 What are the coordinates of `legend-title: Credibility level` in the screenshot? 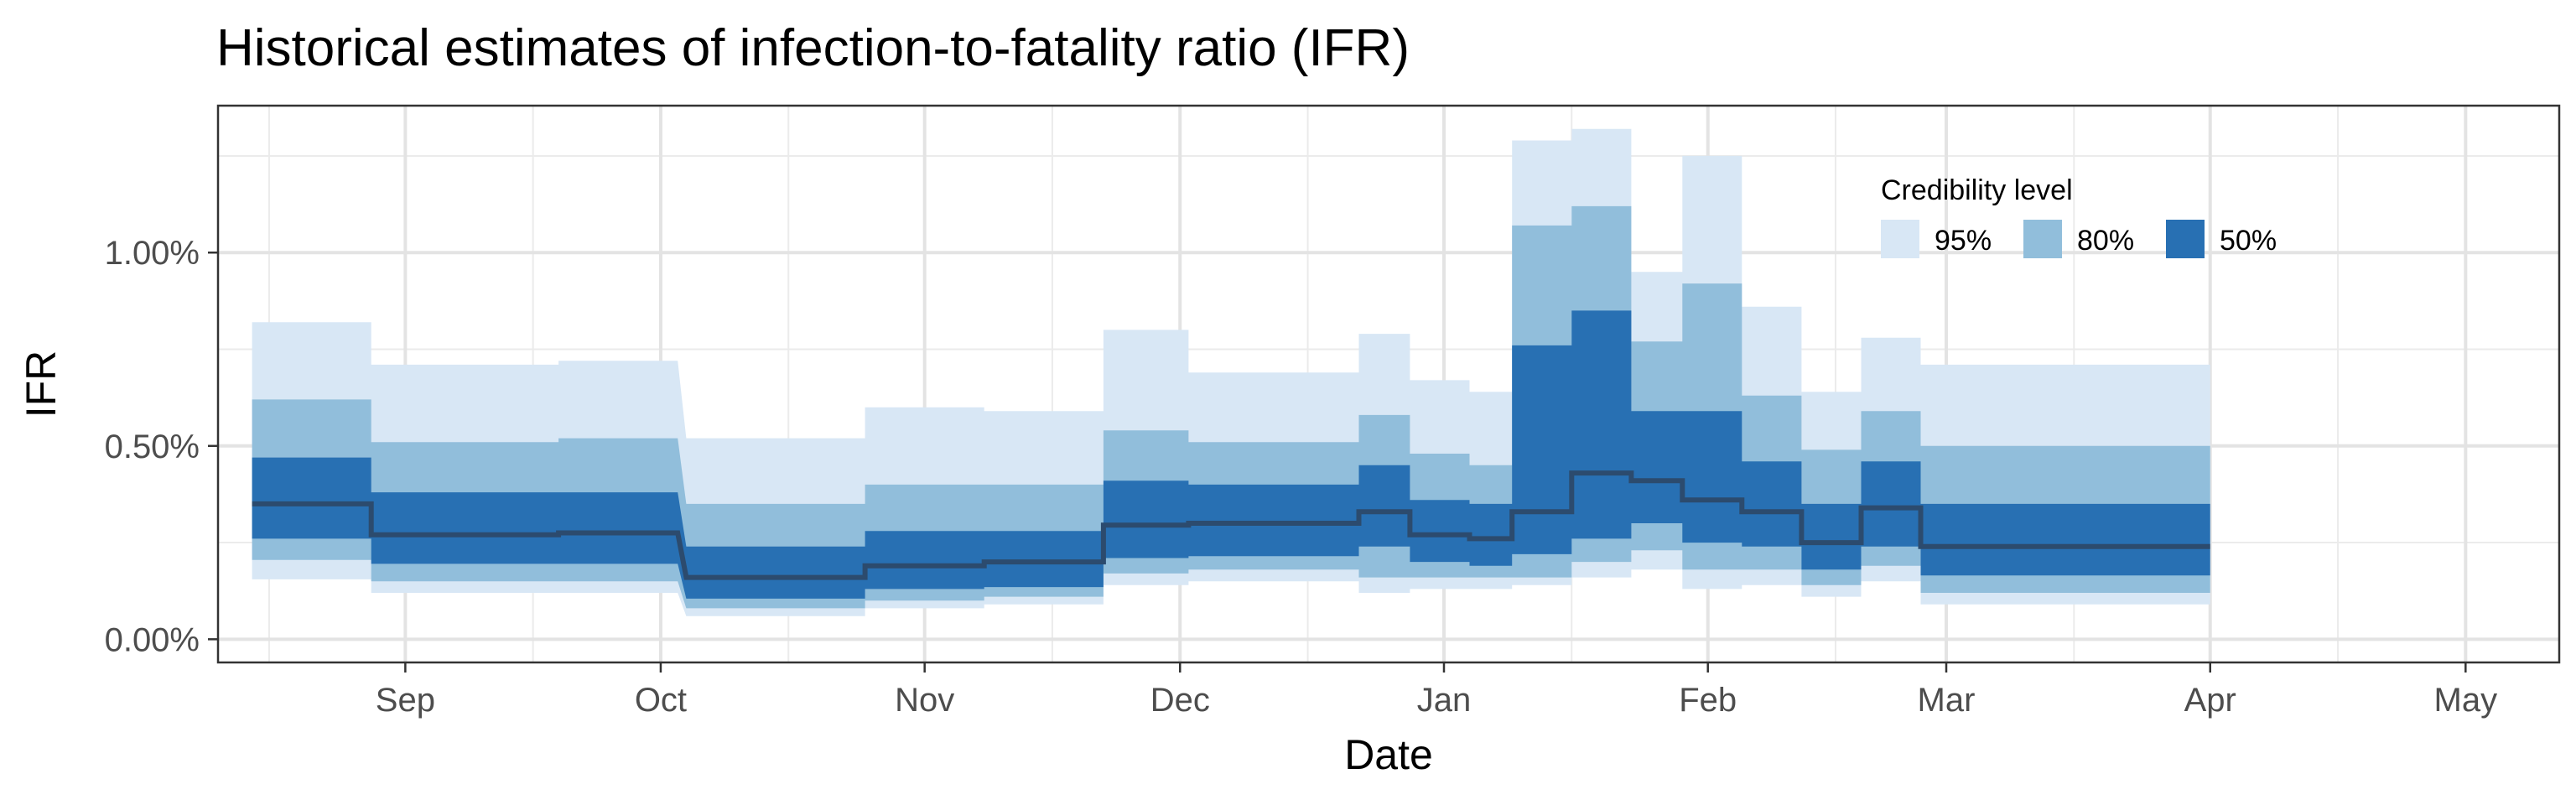 It's located at (1977, 190).